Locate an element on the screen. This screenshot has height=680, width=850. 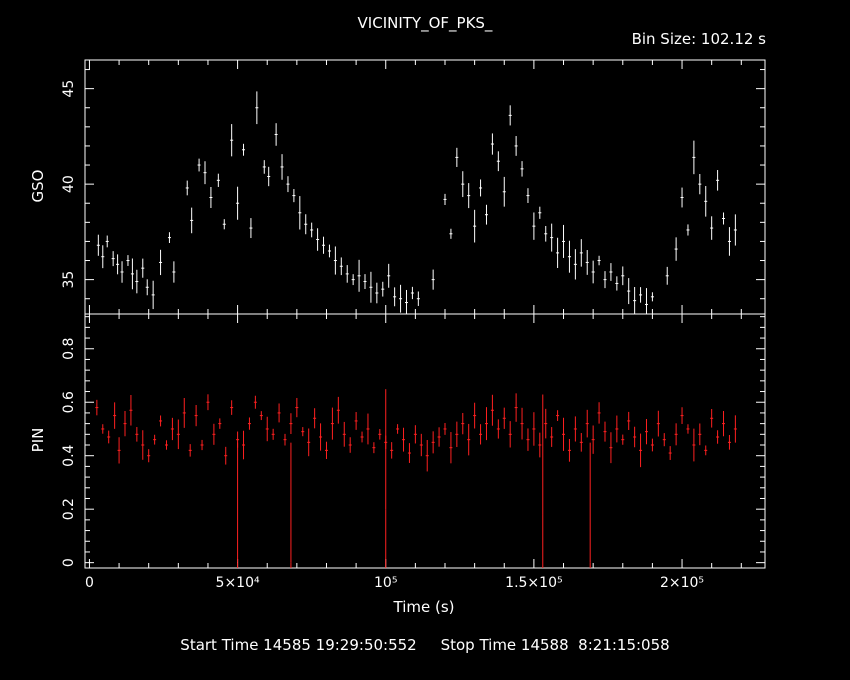
pin-y-tick-label: 0.4 is located at coordinates (69, 455).